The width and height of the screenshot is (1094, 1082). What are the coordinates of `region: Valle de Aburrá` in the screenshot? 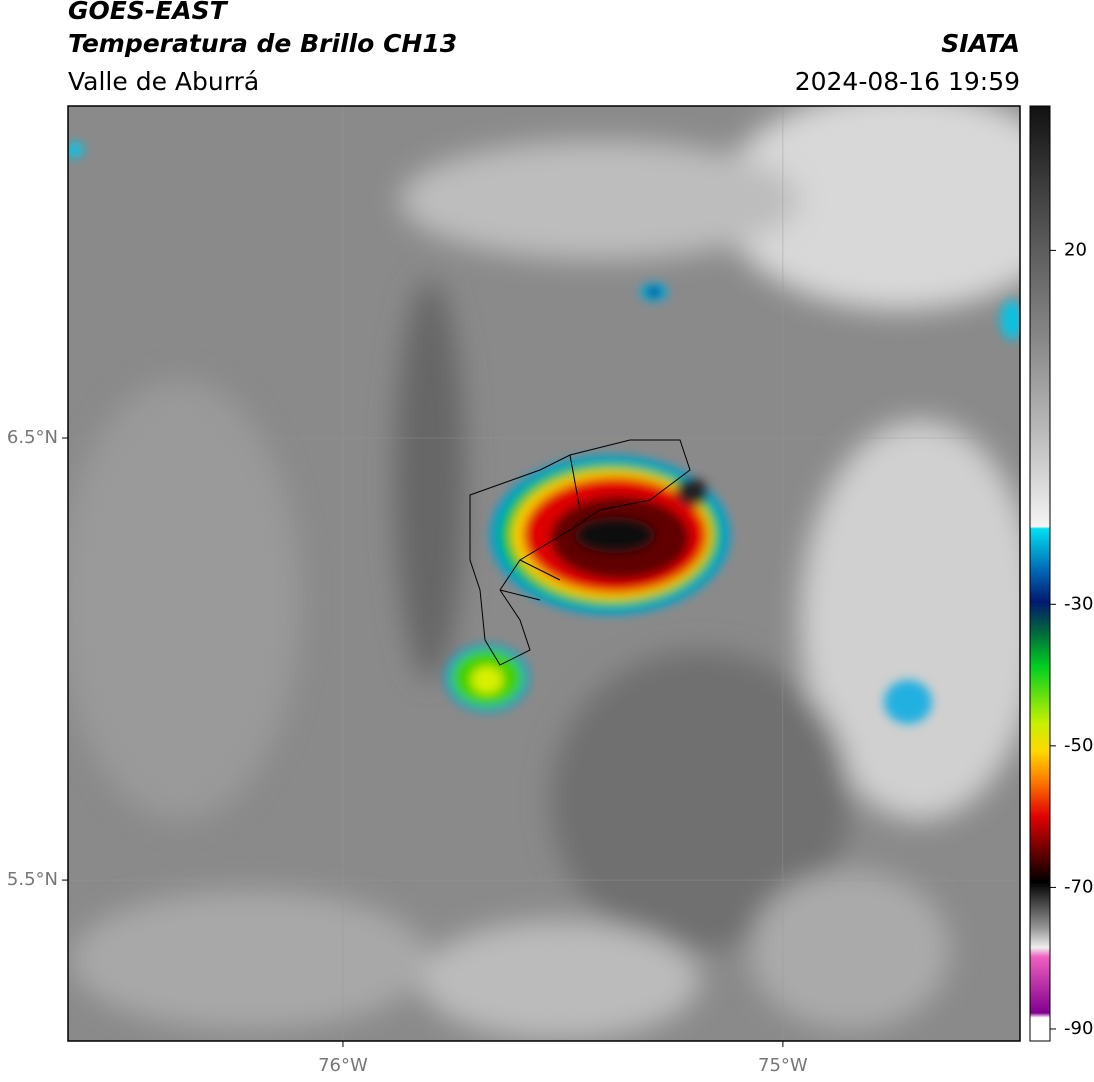 It's located at (163, 81).